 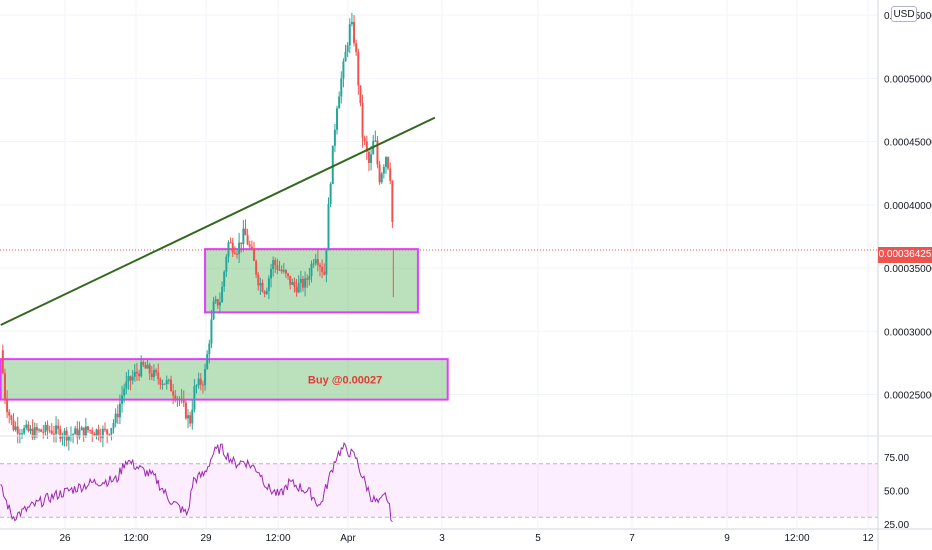 I want to click on time-tick-label: 3, so click(x=442, y=538).